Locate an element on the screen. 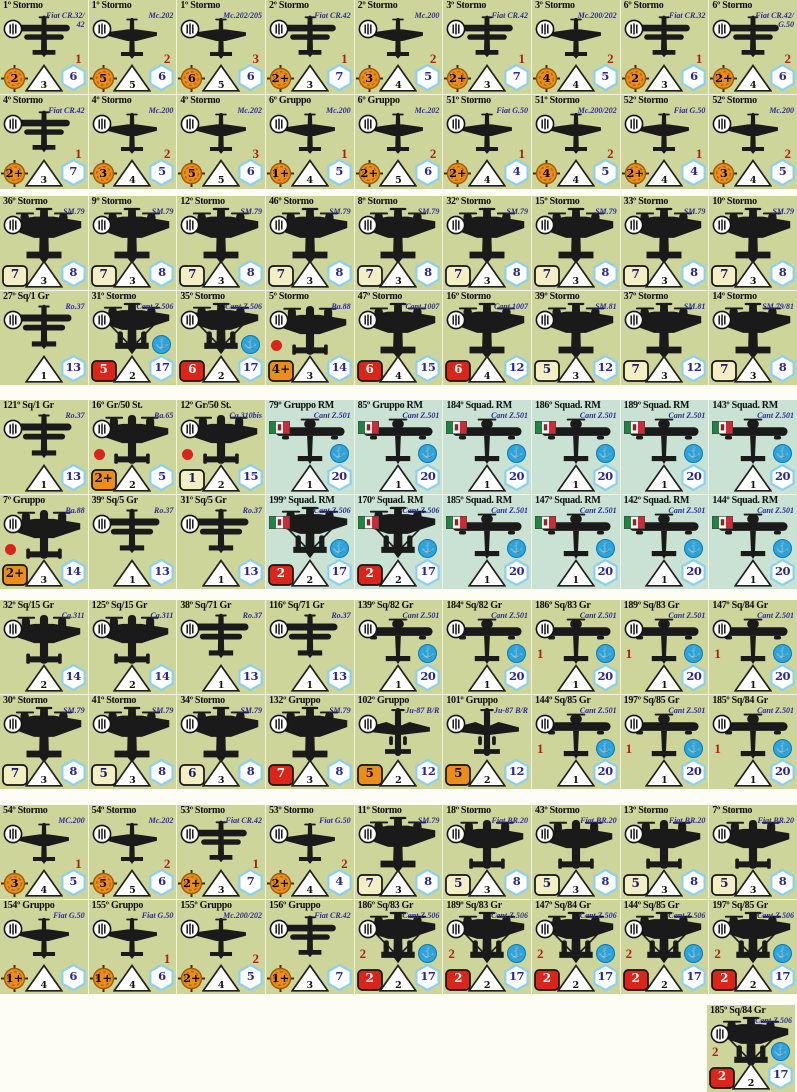  unit-counter: 1º Stormo Fiat CR.32/ 42 1 2 3 6 is located at coordinates (44, 47).